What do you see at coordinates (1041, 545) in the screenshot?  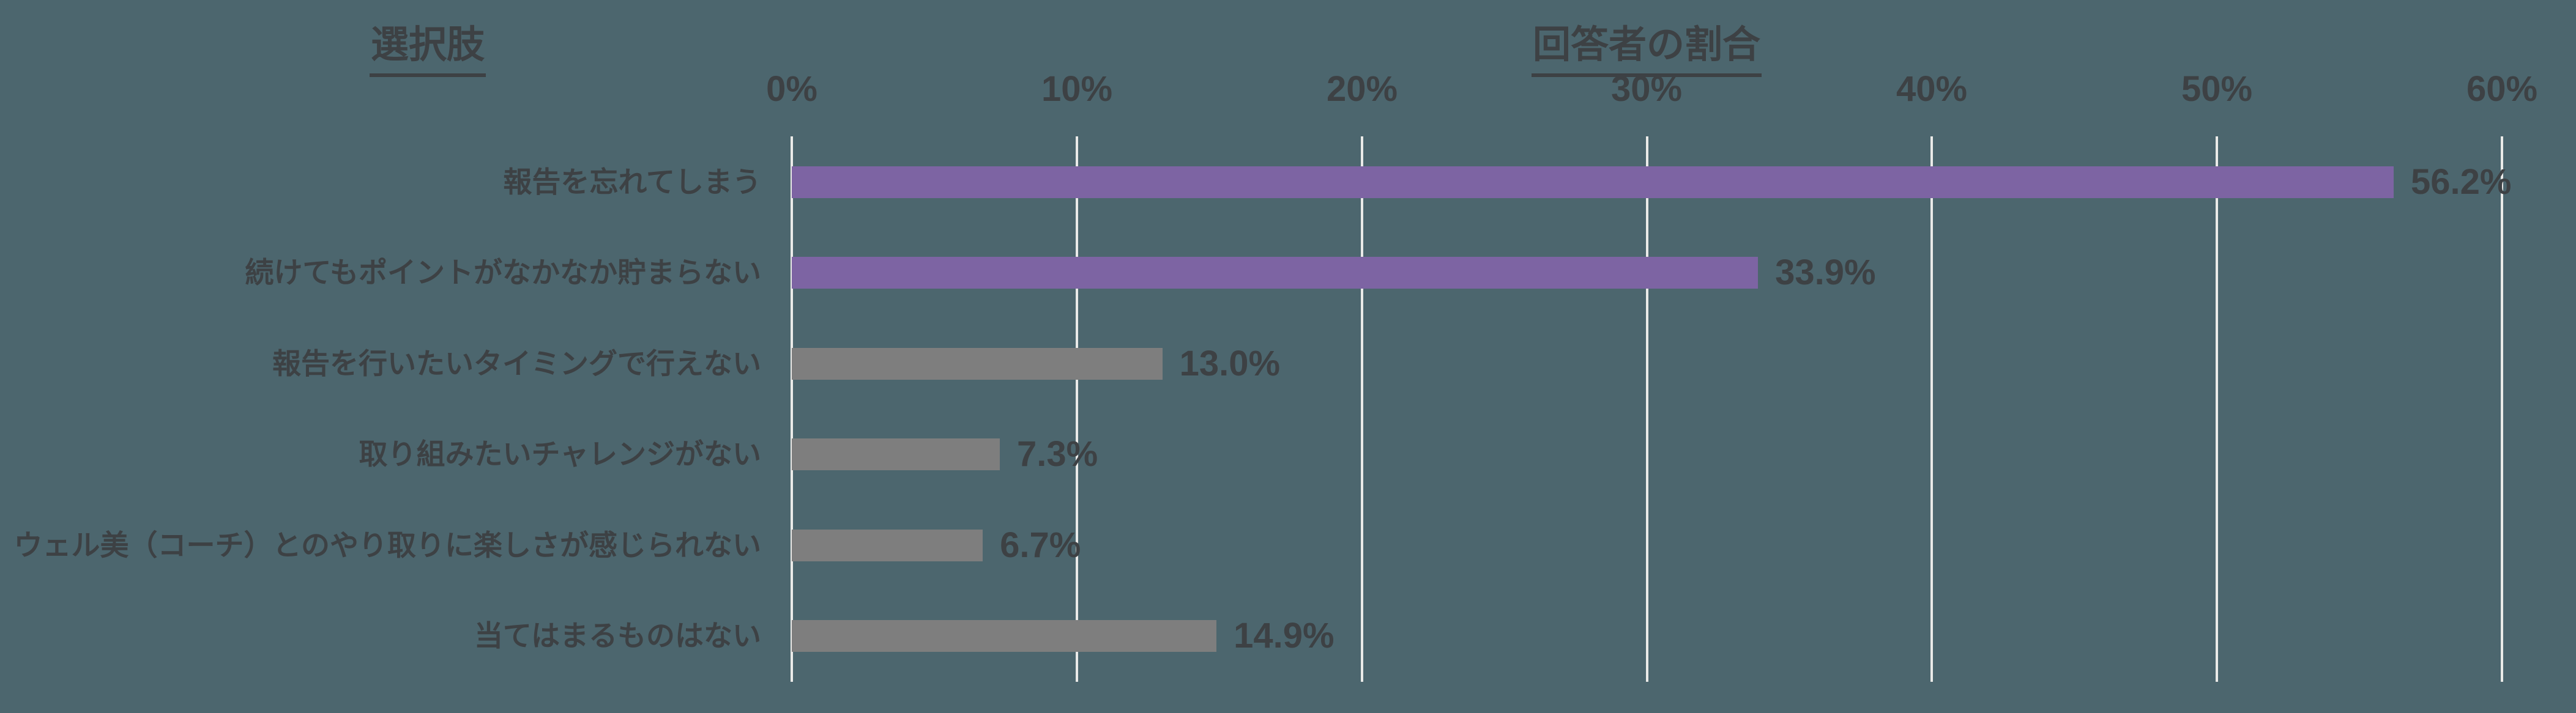 I see `value-label: 6.7%` at bounding box center [1041, 545].